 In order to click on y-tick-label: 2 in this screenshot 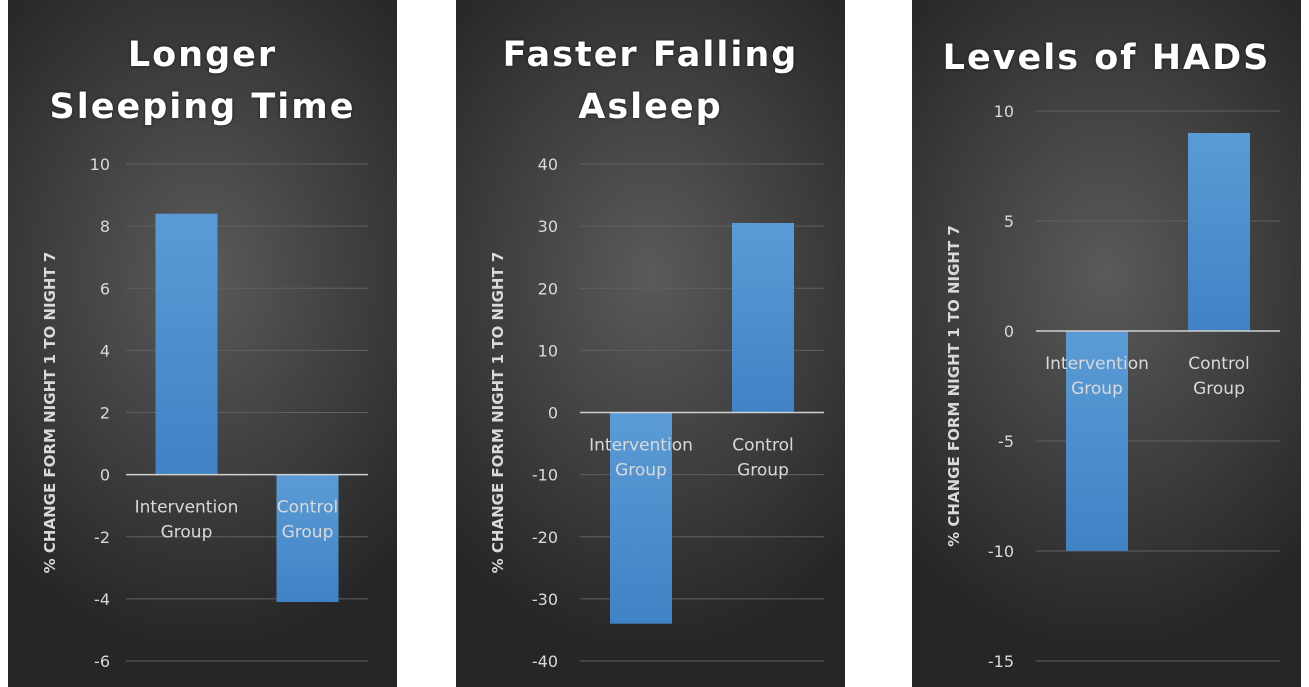, I will do `click(105, 413)`.